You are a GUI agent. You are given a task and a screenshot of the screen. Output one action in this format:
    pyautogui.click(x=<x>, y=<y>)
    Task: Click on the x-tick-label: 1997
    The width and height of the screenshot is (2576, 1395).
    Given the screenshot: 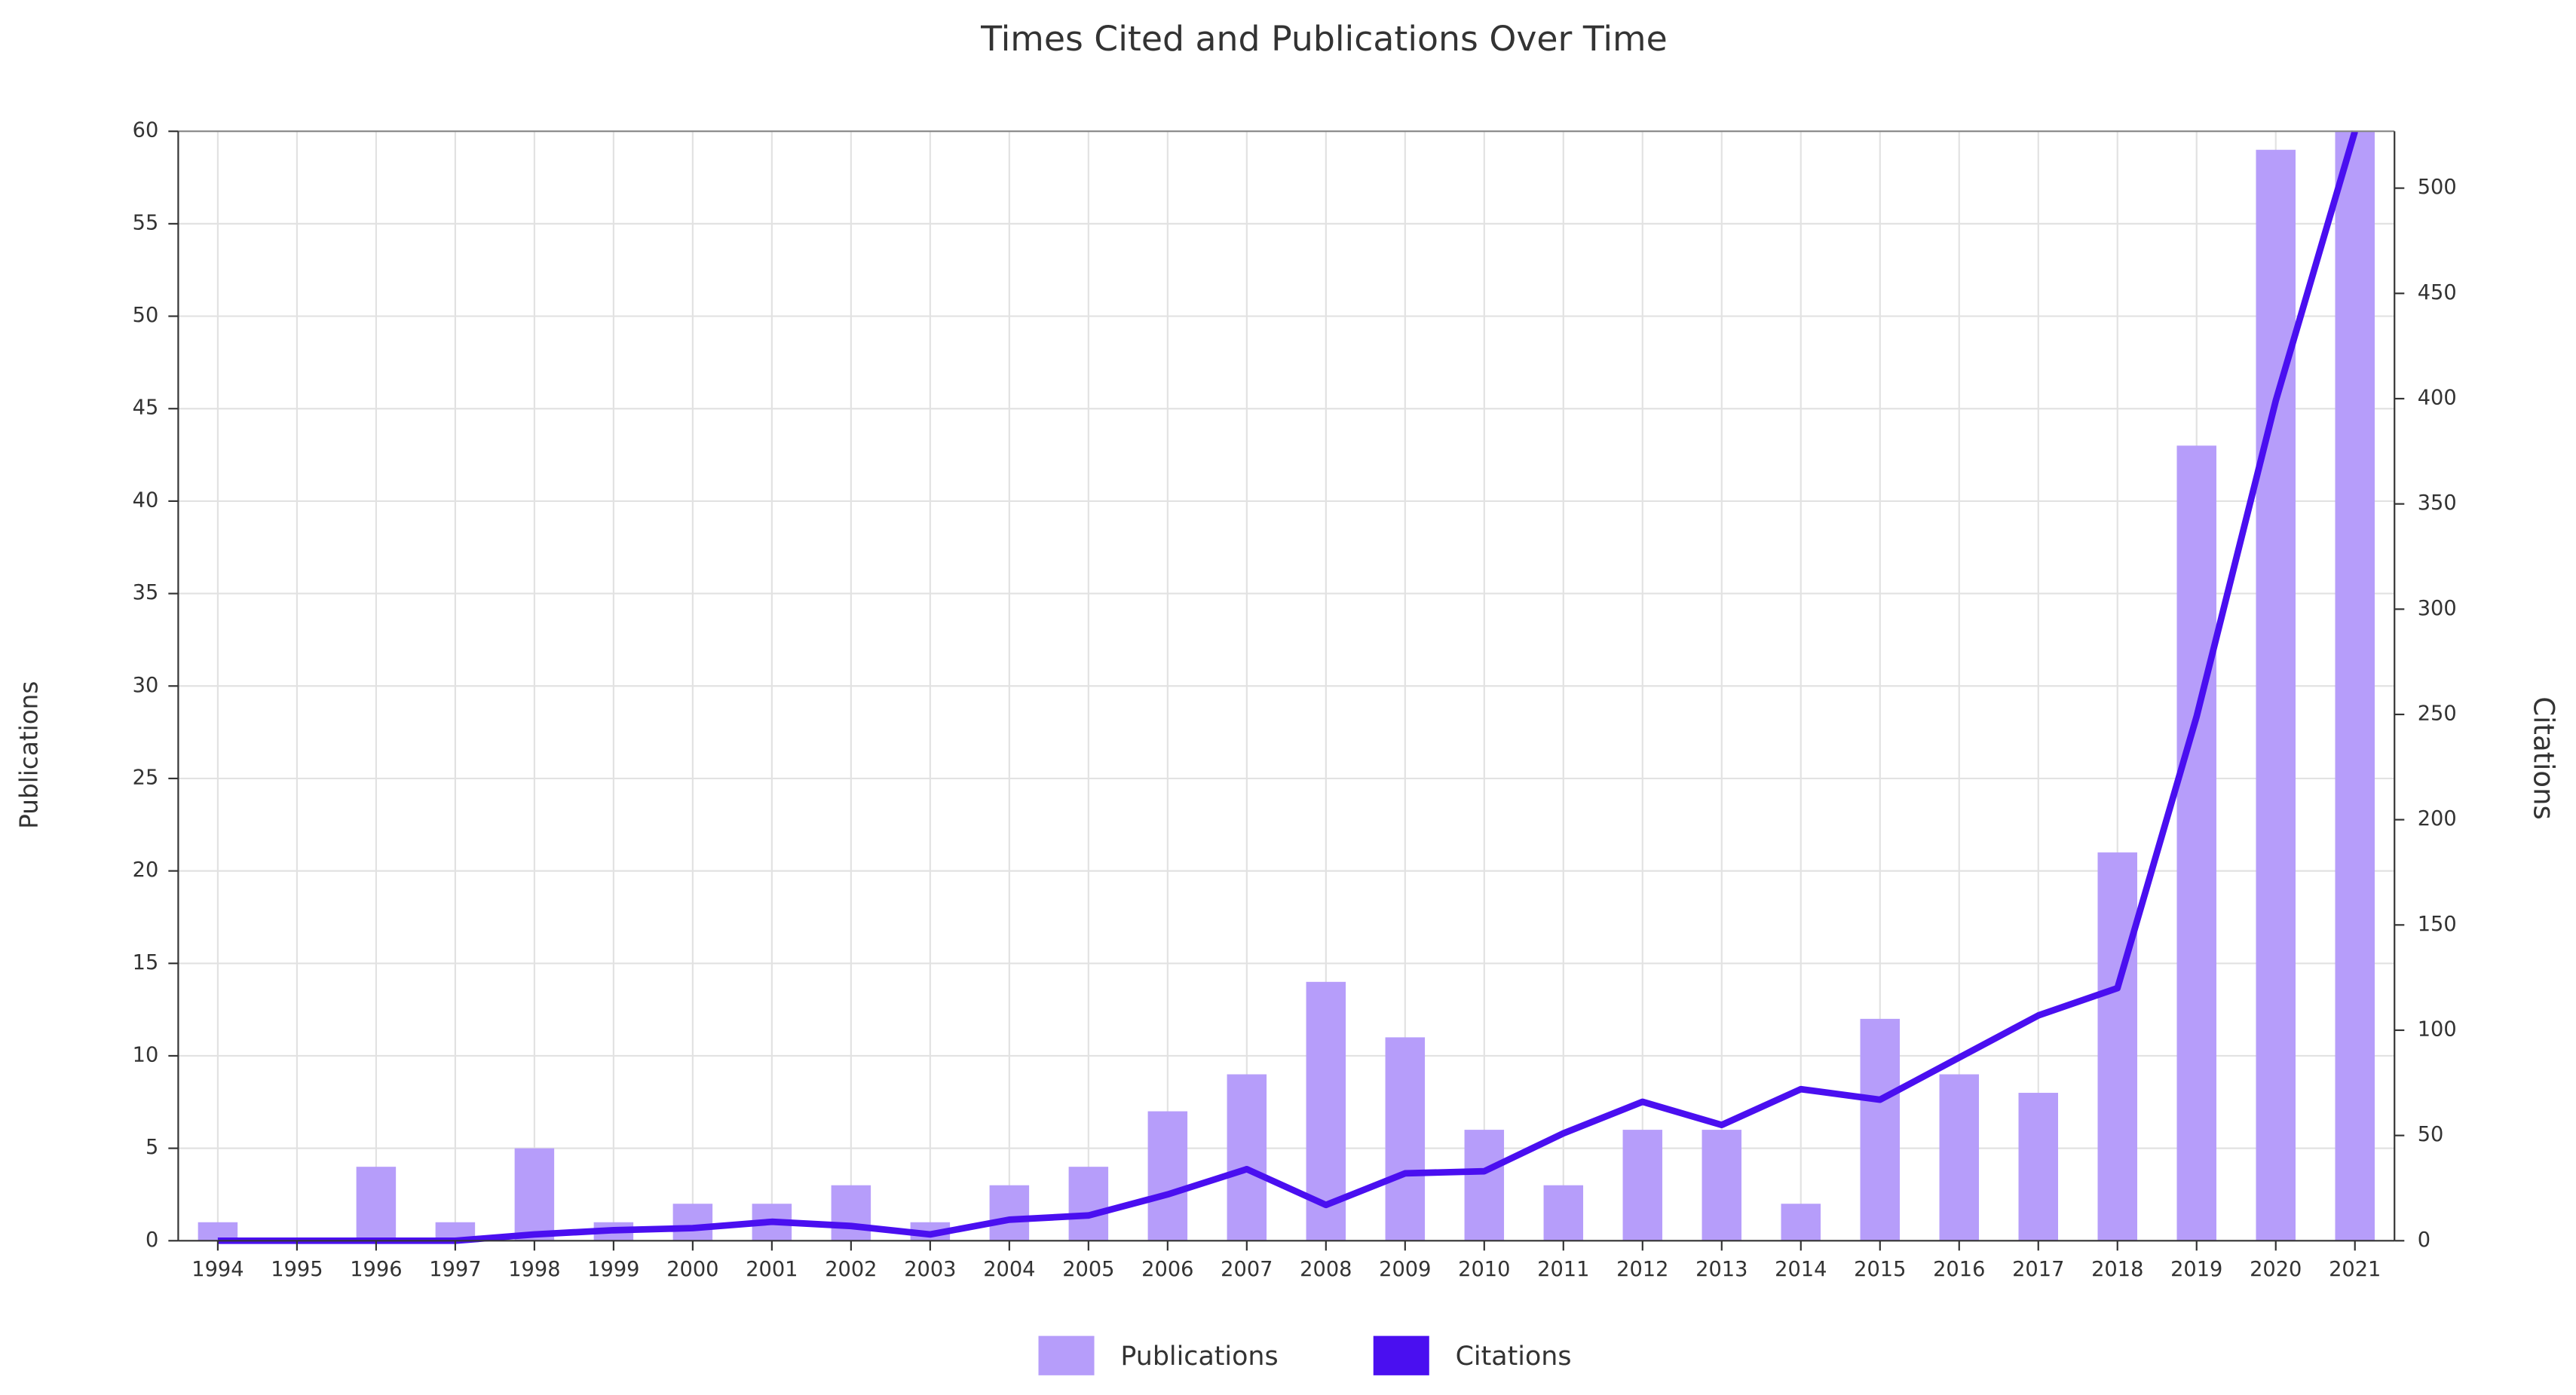 What is the action you would take?
    pyautogui.click(x=455, y=1269)
    